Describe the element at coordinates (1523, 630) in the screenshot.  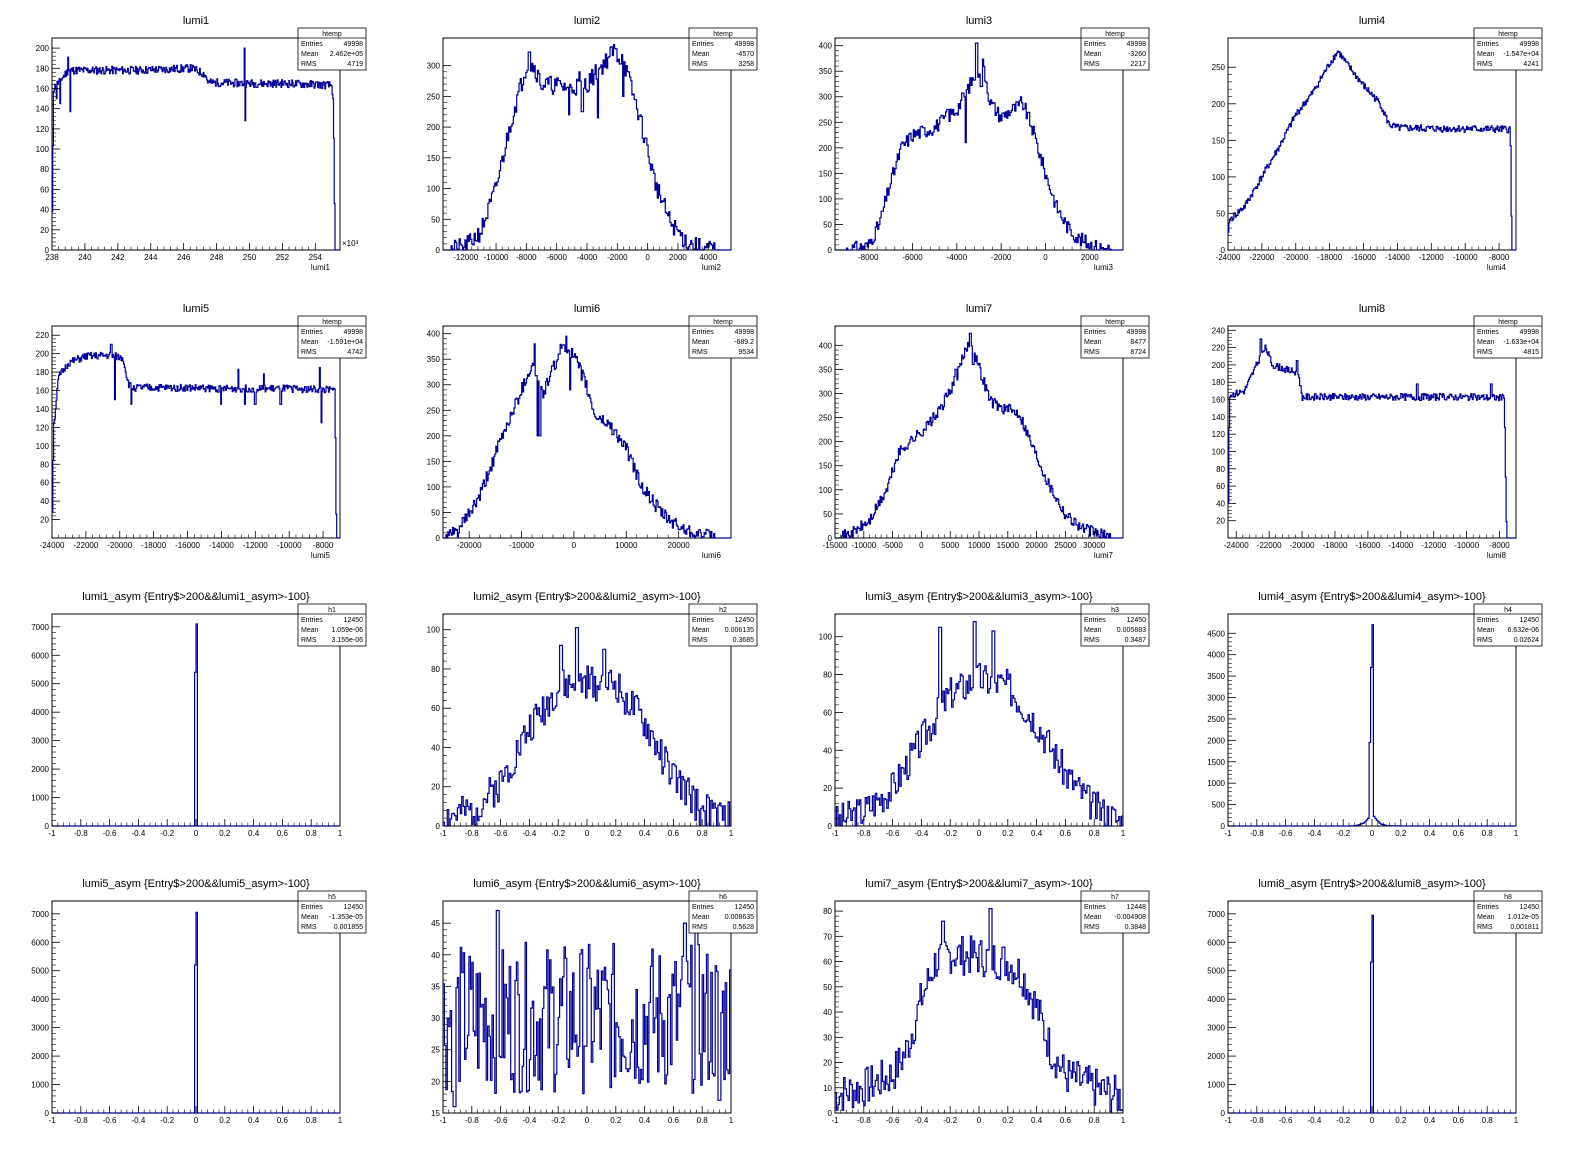
I see `stats-value: 6.632e-06` at that location.